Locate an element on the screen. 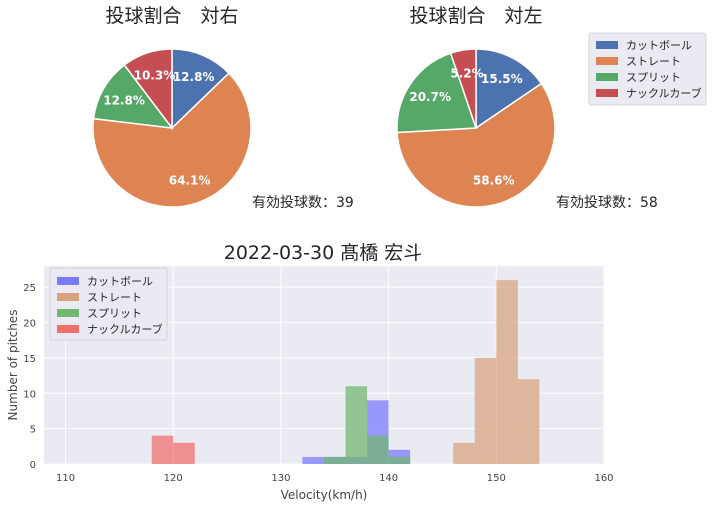 The image size is (714, 509). x-tick-5: 160 is located at coordinates (603, 478).